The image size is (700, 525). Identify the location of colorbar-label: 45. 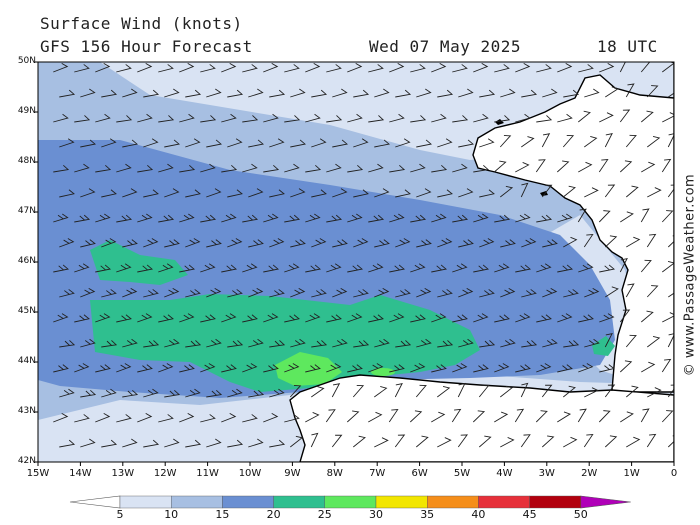
(529, 514).